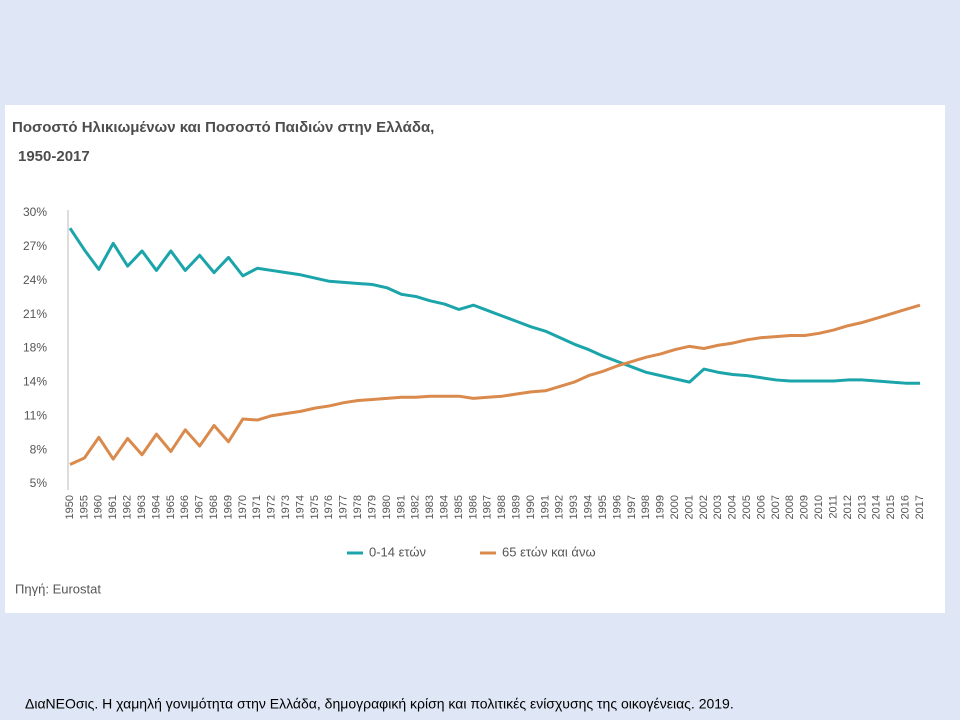  Describe the element at coordinates (603, 507) in the screenshot. I see `x-tick-label: 1995` at that location.